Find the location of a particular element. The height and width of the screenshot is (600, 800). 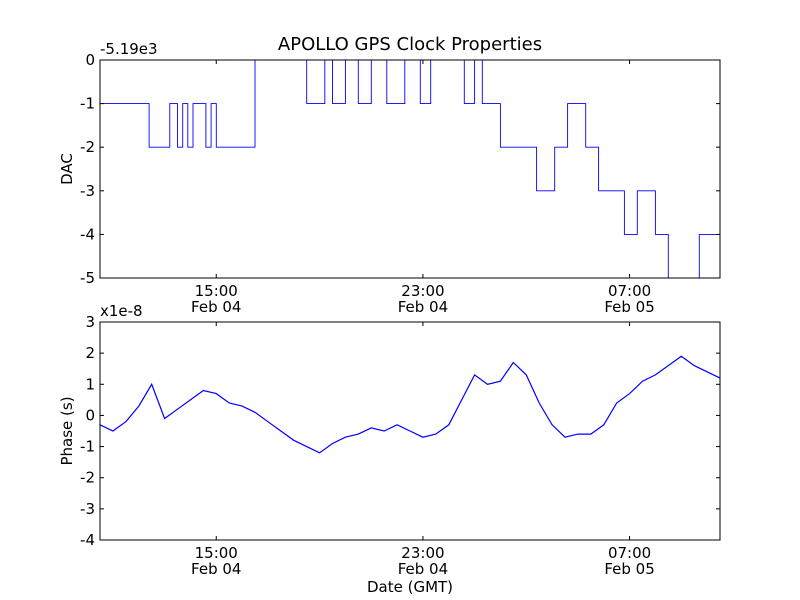

series-line is located at coordinates (410, 404).